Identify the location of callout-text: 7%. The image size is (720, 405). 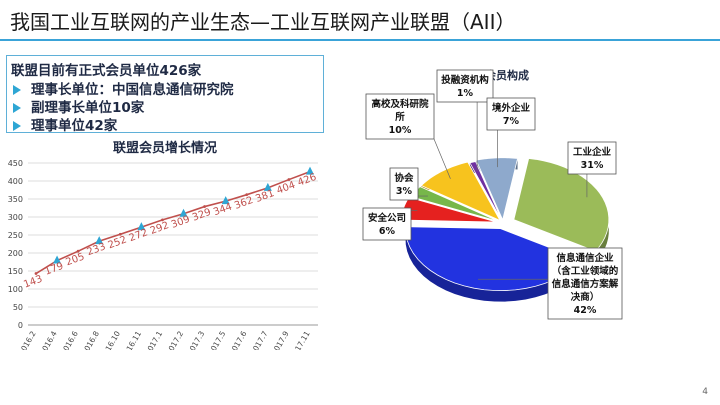
(511, 121).